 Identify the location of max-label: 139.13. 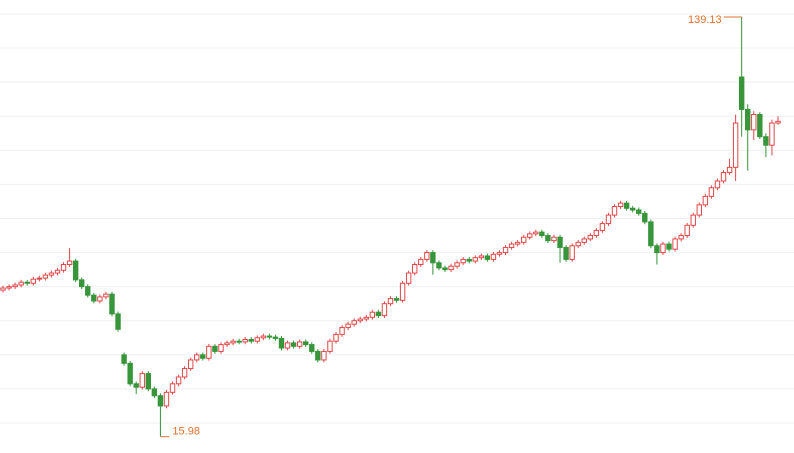
(705, 20).